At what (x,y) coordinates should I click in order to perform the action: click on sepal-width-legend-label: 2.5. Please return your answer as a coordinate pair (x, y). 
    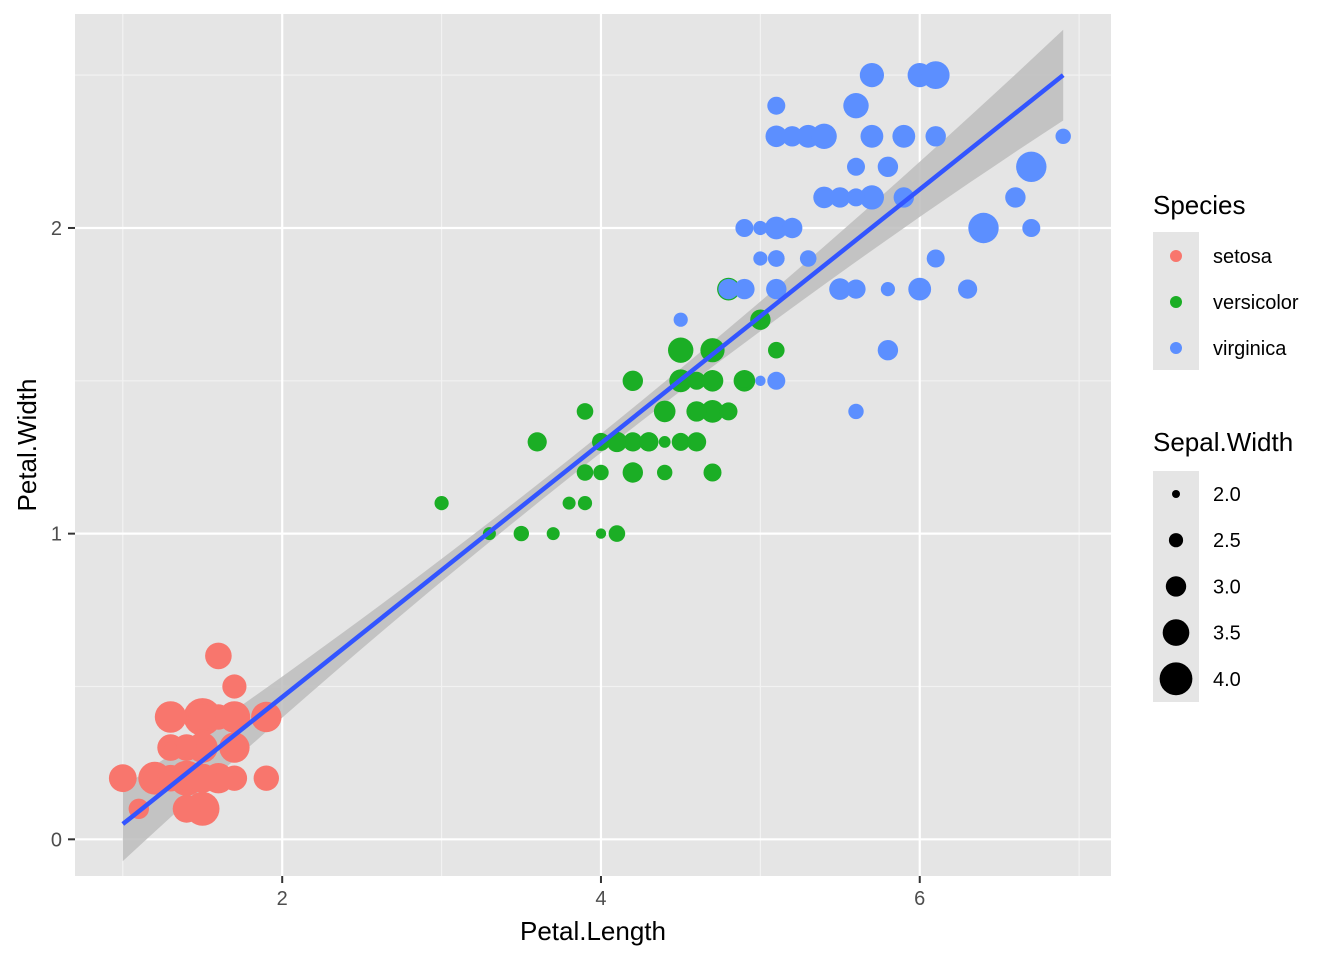
    Looking at the image, I should click on (1227, 541).